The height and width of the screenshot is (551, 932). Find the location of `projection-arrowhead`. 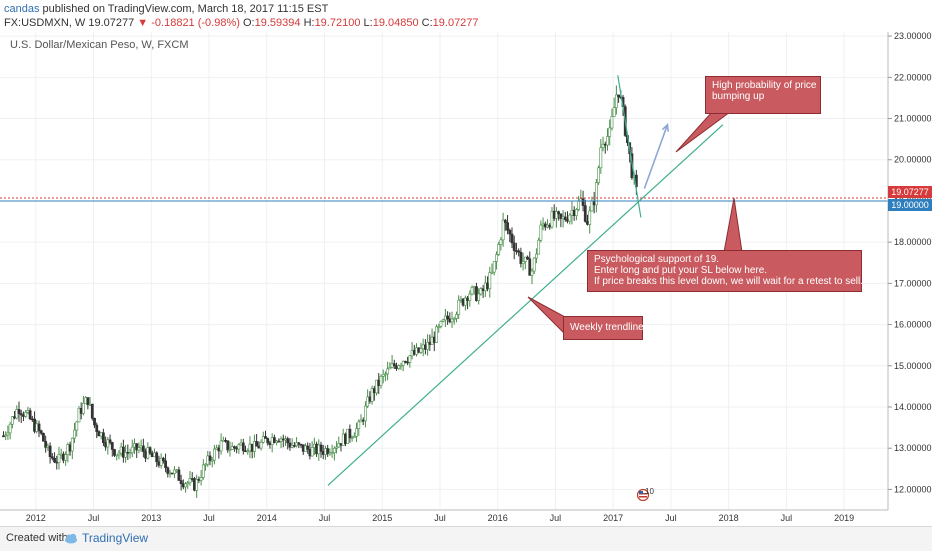

projection-arrowhead is located at coordinates (665, 127).